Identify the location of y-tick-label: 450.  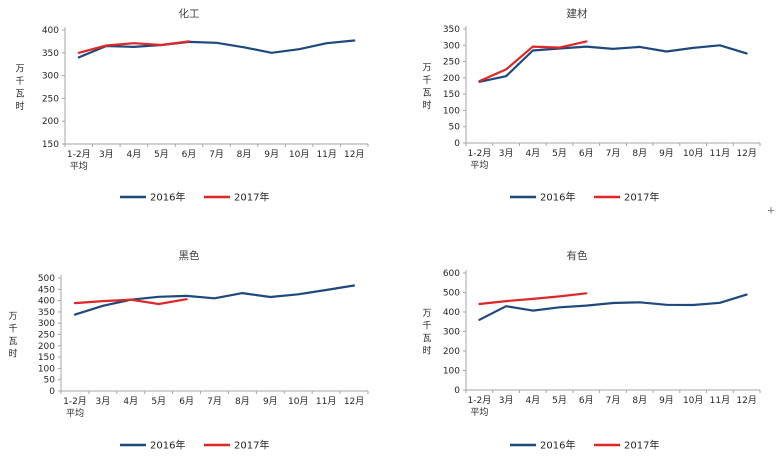
(46, 290).